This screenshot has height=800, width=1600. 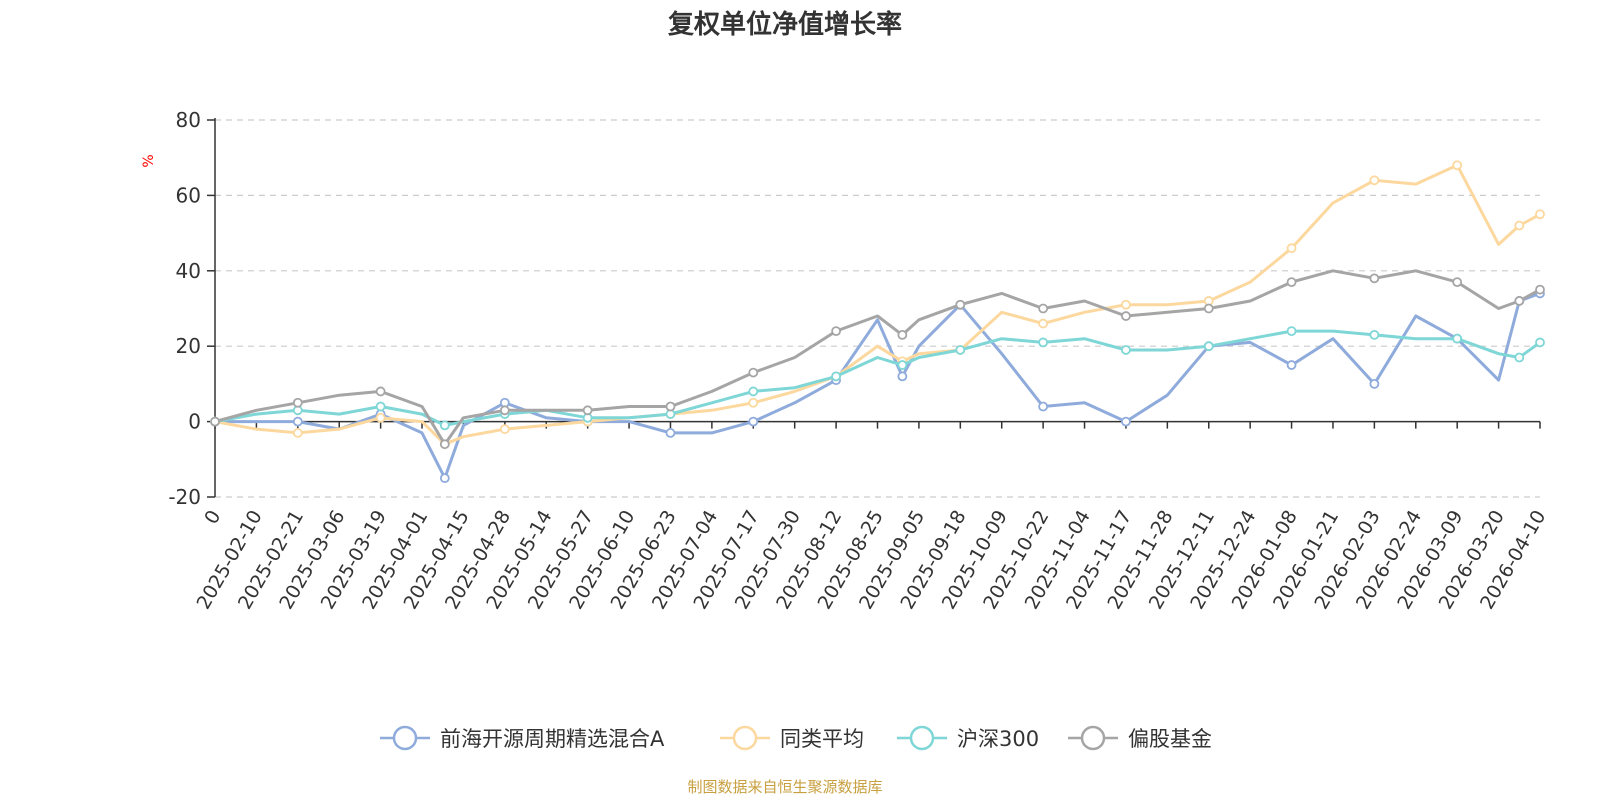 What do you see at coordinates (998, 739) in the screenshot?
I see `legend-label: 沪深300` at bounding box center [998, 739].